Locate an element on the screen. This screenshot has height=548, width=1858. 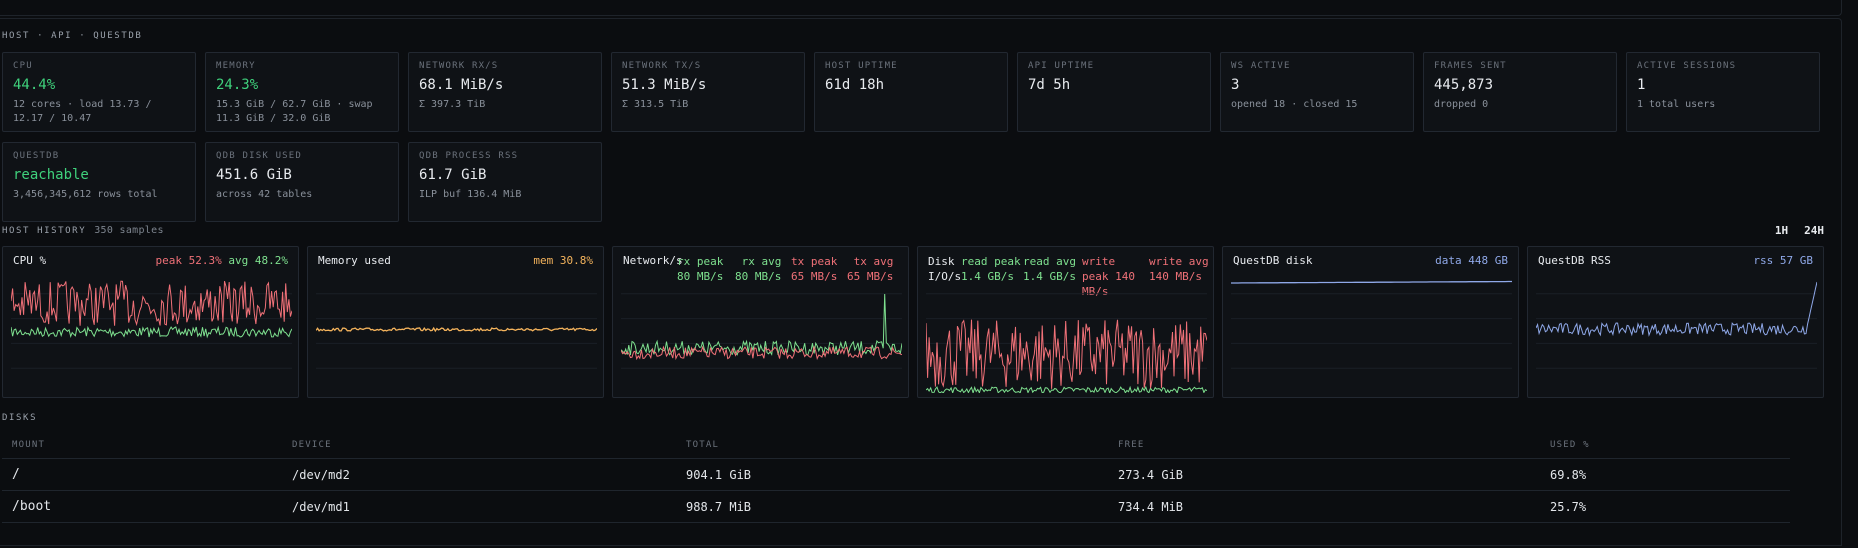
legend-read-peak-label: read peak is located at coordinates (991, 261).